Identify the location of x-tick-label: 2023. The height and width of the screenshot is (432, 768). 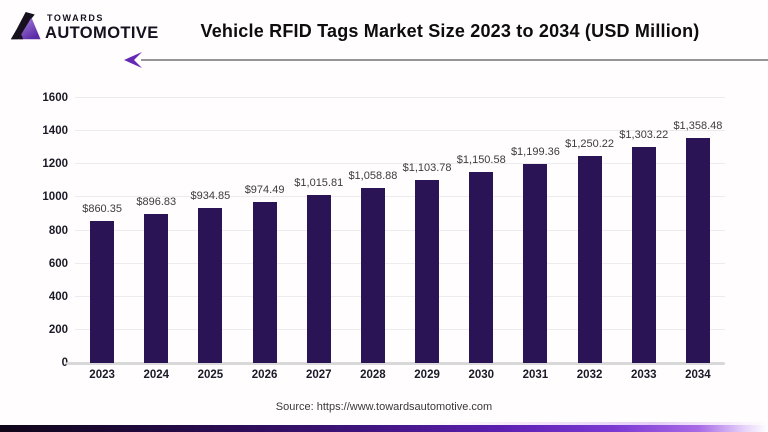
(102, 375).